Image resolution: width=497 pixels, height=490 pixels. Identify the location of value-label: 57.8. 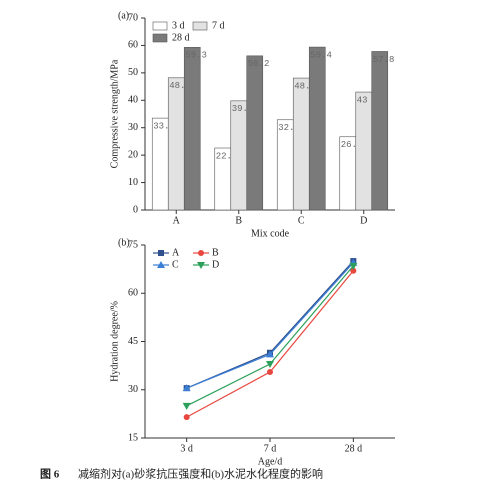
(384, 60).